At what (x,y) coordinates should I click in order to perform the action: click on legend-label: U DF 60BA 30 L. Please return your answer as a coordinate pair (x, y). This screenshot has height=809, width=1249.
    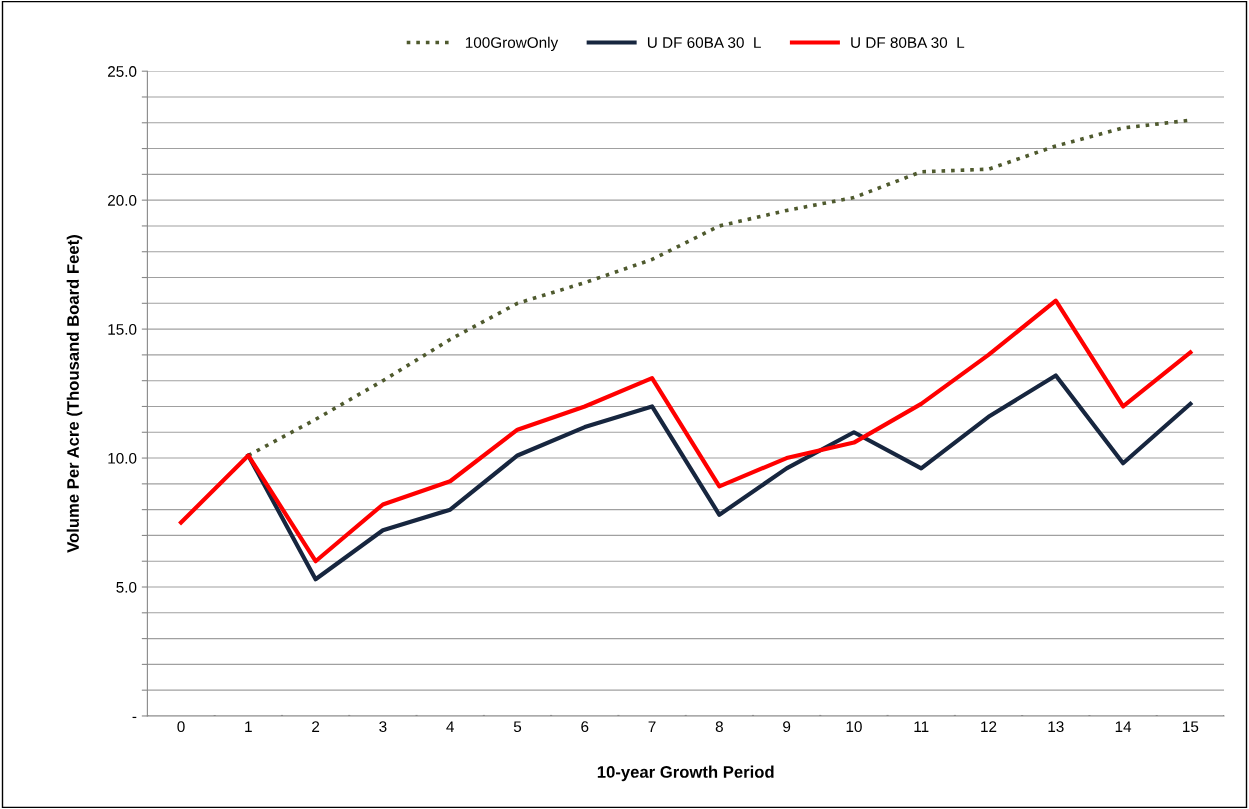
    Looking at the image, I should click on (704, 42).